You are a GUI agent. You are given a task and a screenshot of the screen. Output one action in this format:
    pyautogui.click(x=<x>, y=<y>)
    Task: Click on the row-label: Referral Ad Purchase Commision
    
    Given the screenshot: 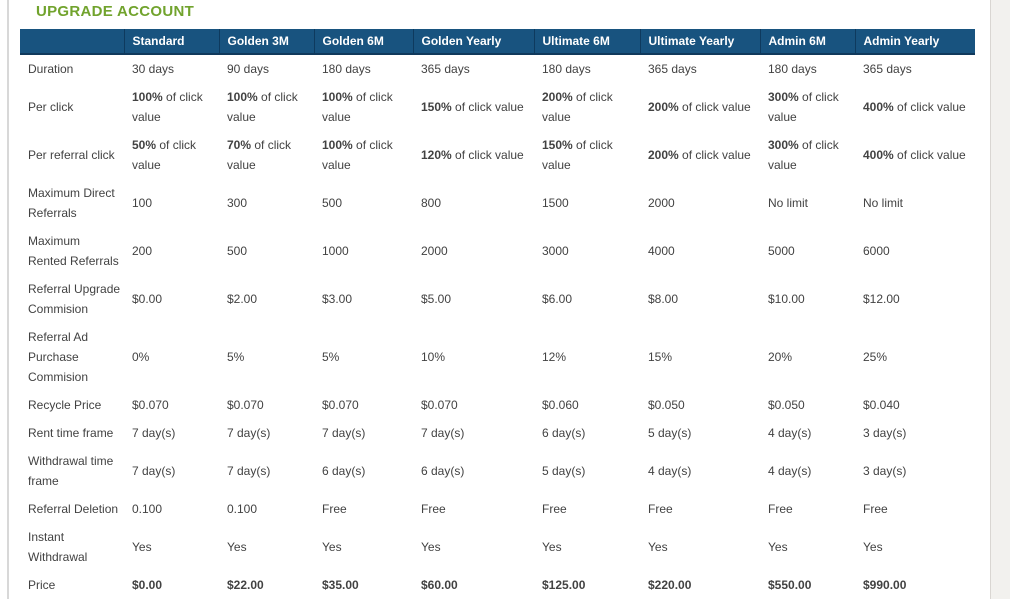 What is the action you would take?
    pyautogui.click(x=58, y=357)
    